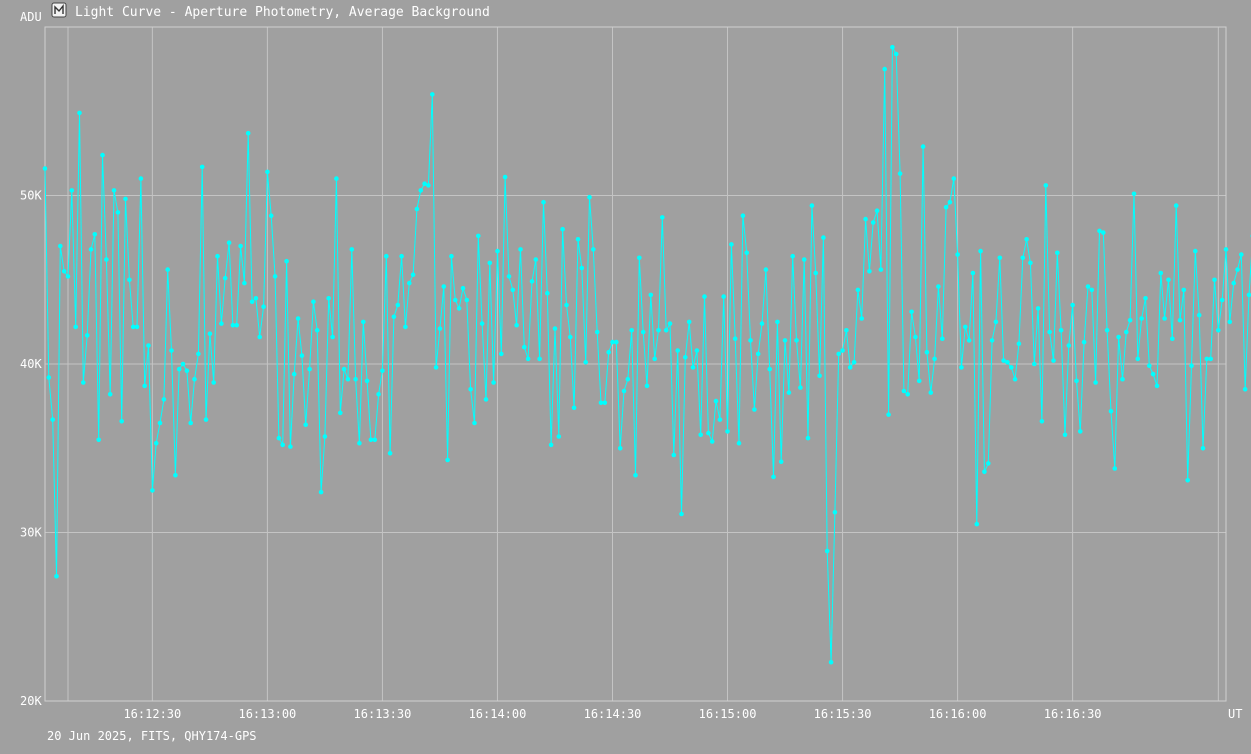 The height and width of the screenshot is (754, 1251). Describe the element at coordinates (31, 364) in the screenshot. I see `y-tick-label: 40K` at that location.